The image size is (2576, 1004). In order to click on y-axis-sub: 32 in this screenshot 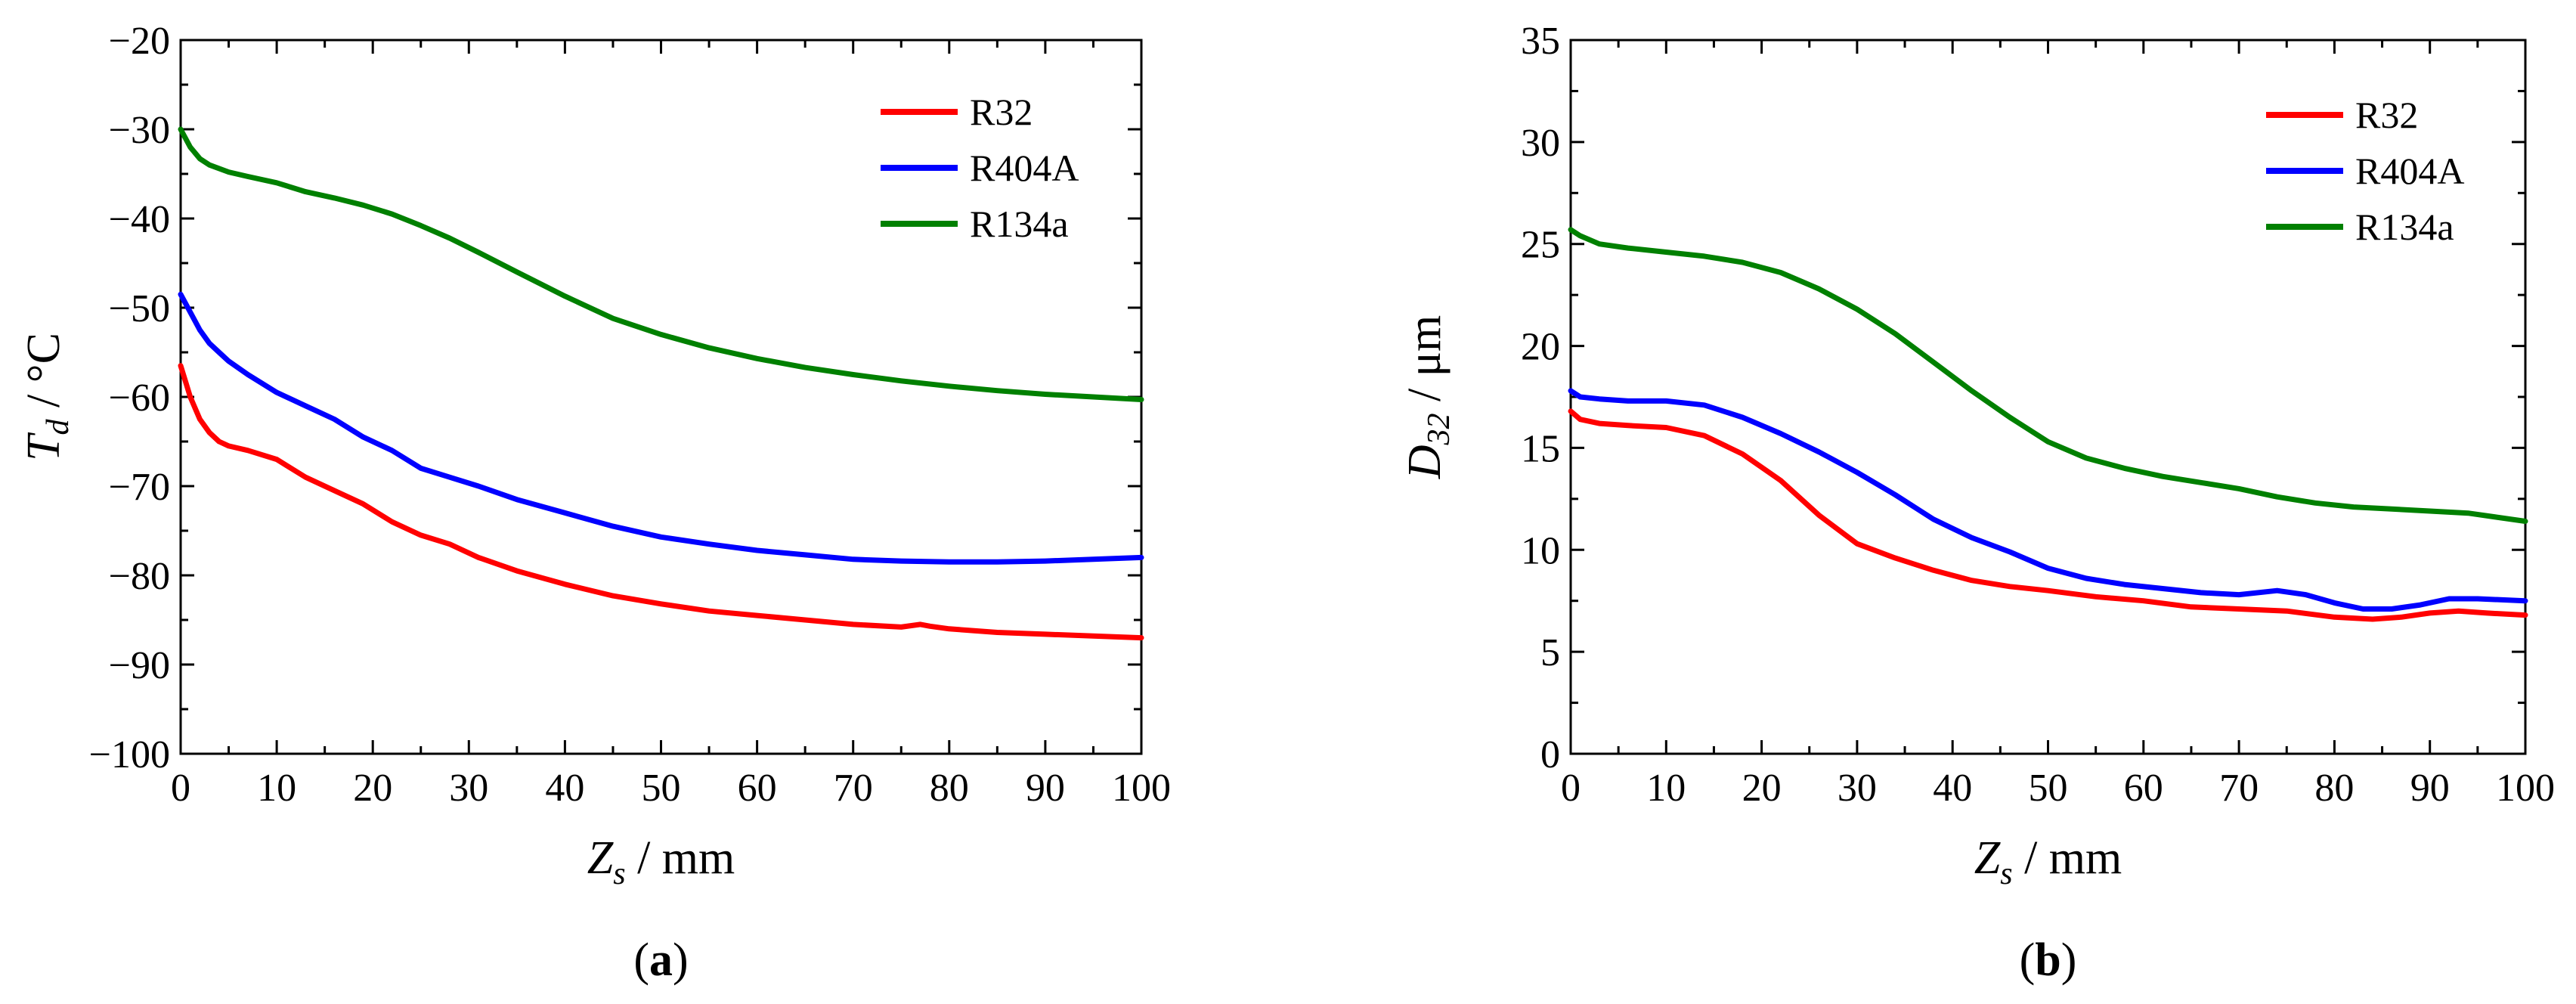, I will do `click(1439, 429)`.